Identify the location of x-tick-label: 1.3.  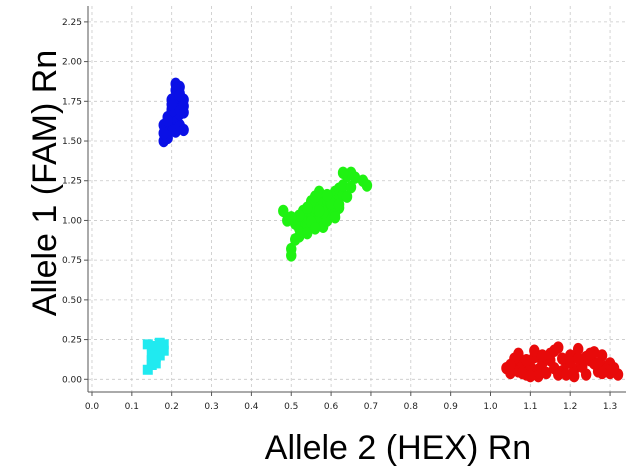
(610, 407).